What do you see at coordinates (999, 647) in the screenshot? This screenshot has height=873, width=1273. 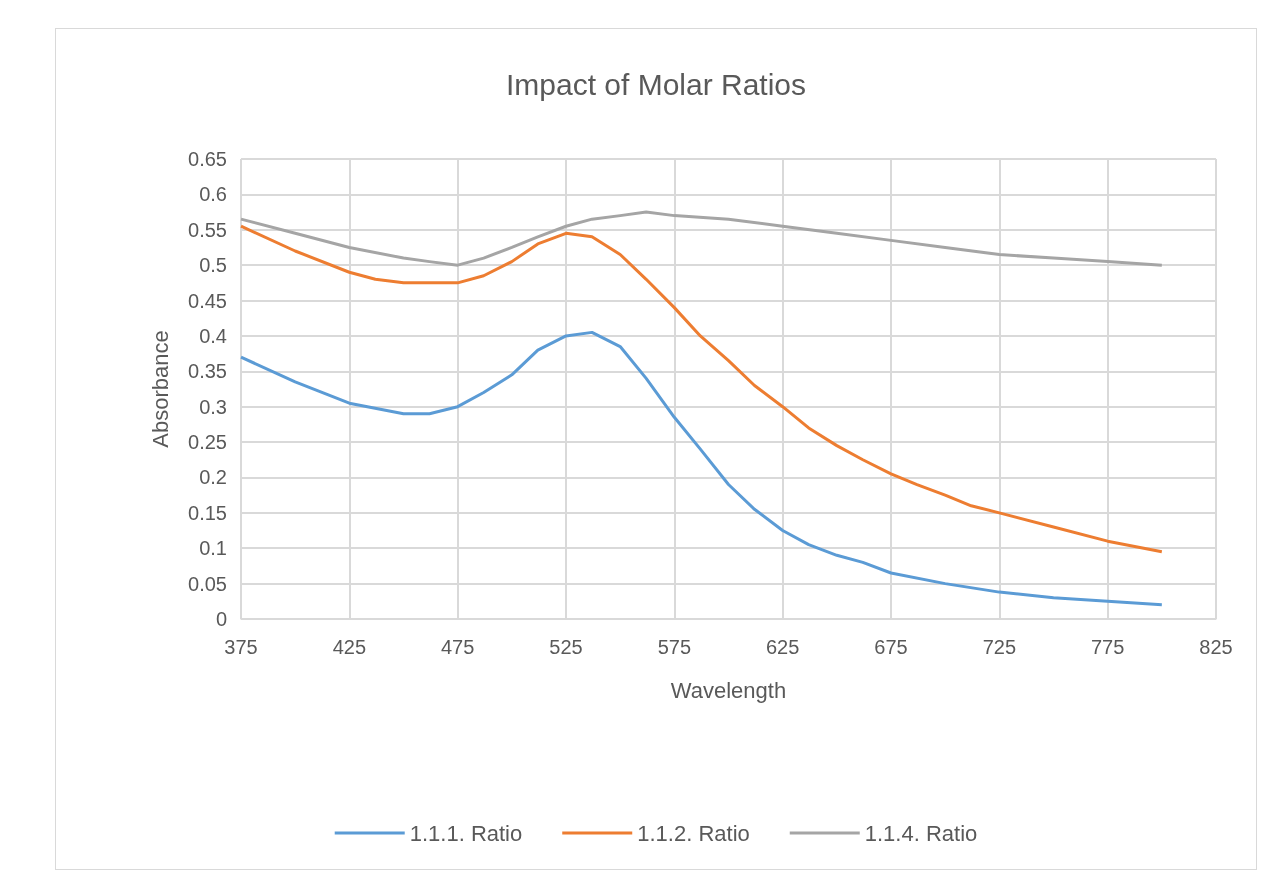 I see `x-tick-label: 725` at bounding box center [999, 647].